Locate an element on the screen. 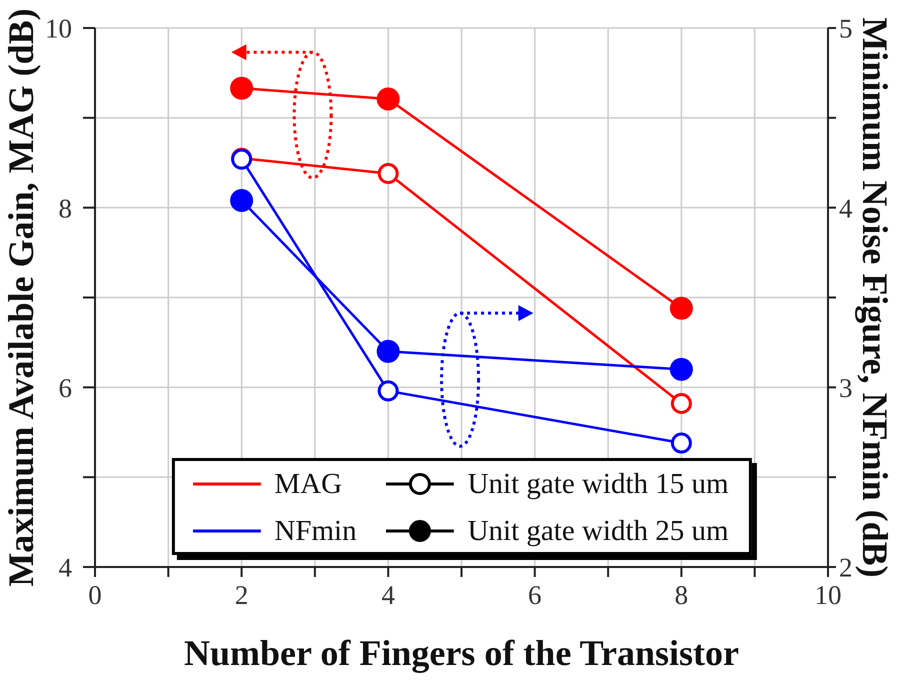 The height and width of the screenshot is (686, 898). x-tick-label: 8 is located at coordinates (681, 595).